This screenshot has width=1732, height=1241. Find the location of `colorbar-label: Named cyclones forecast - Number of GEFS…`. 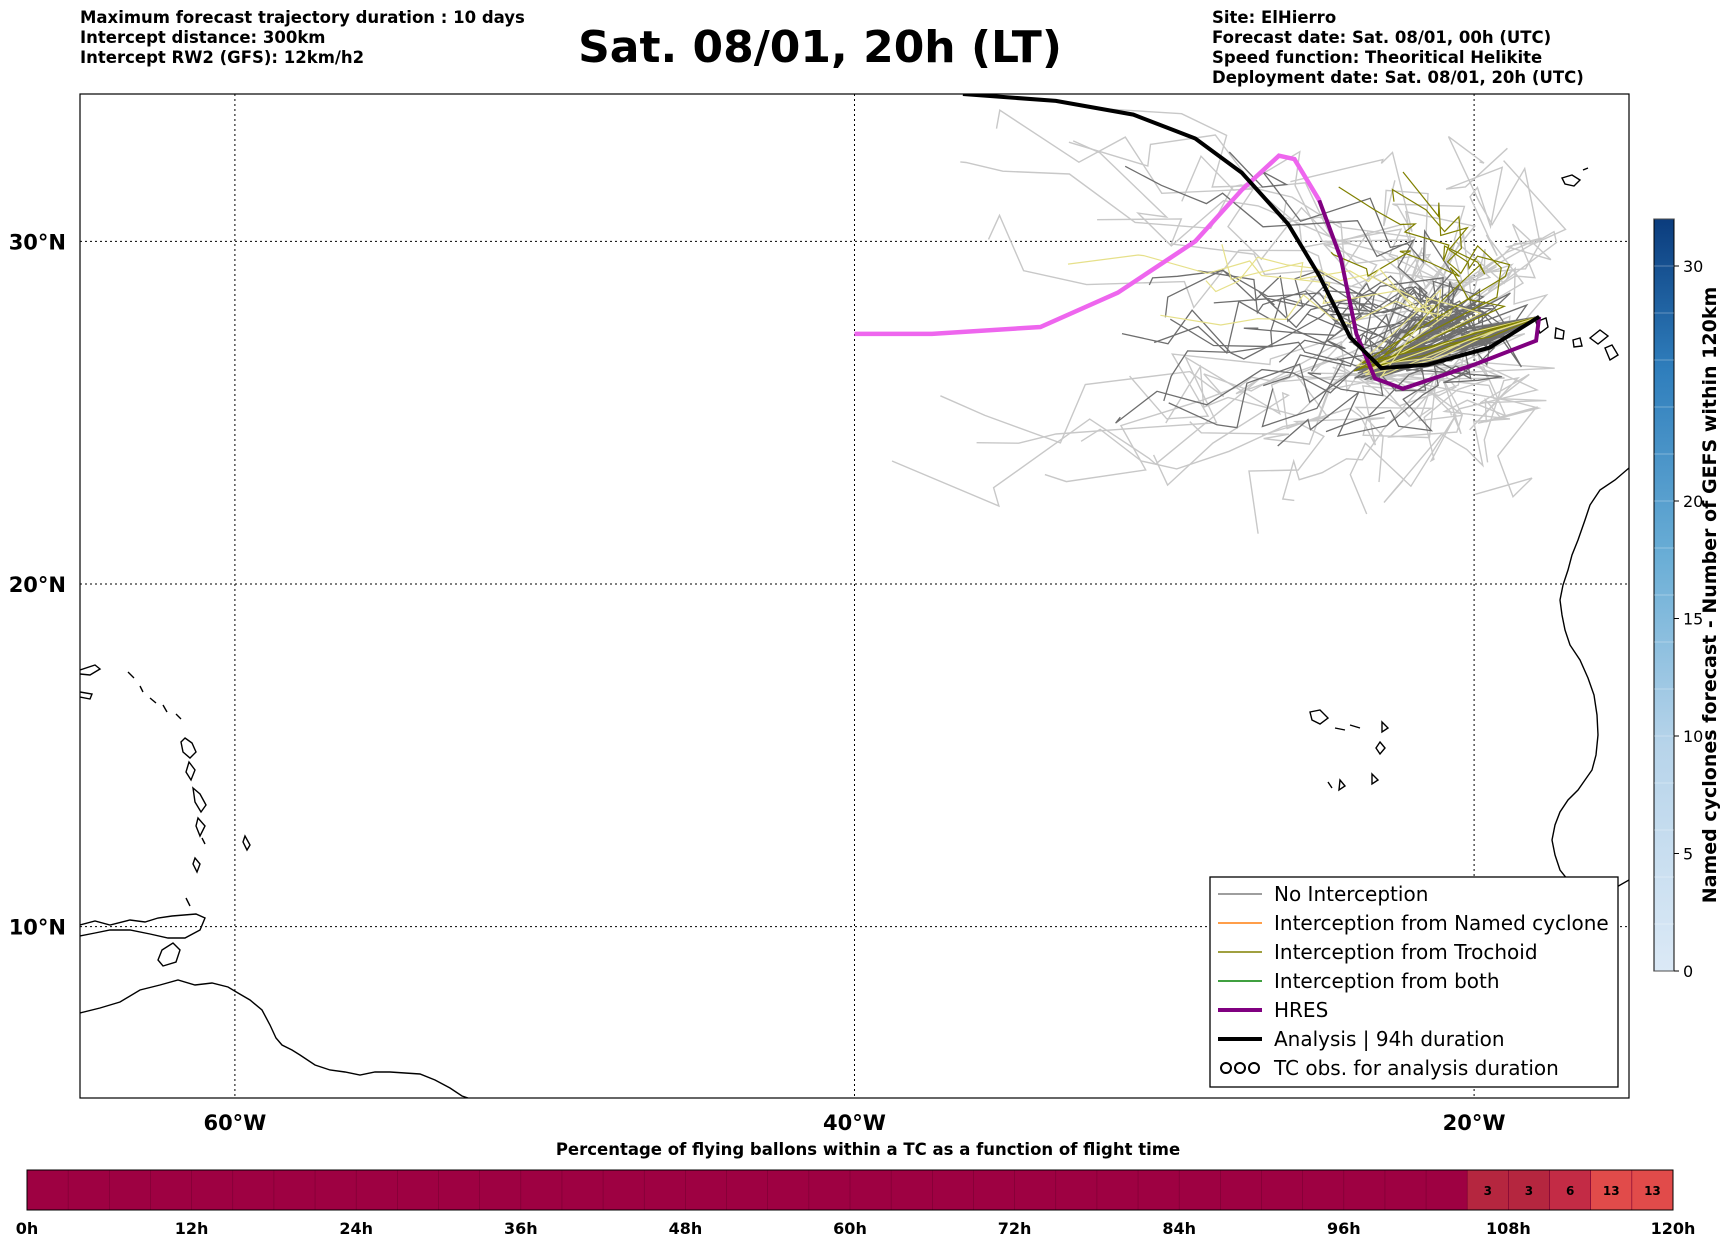

colorbar-label: Named cyclones forecast - Number of GEFS… is located at coordinates (1710, 595).